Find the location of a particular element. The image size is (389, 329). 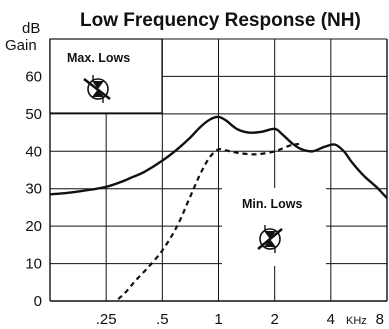

max-lows-annotation: Max. Lows is located at coordinates (106, 76).